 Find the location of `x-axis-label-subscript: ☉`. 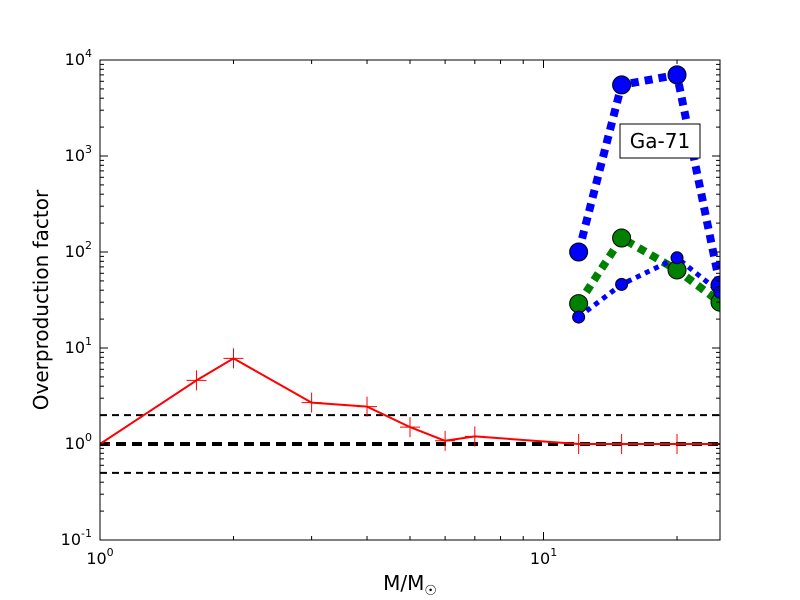

x-axis-label-subscript: ☉ is located at coordinates (430, 591).